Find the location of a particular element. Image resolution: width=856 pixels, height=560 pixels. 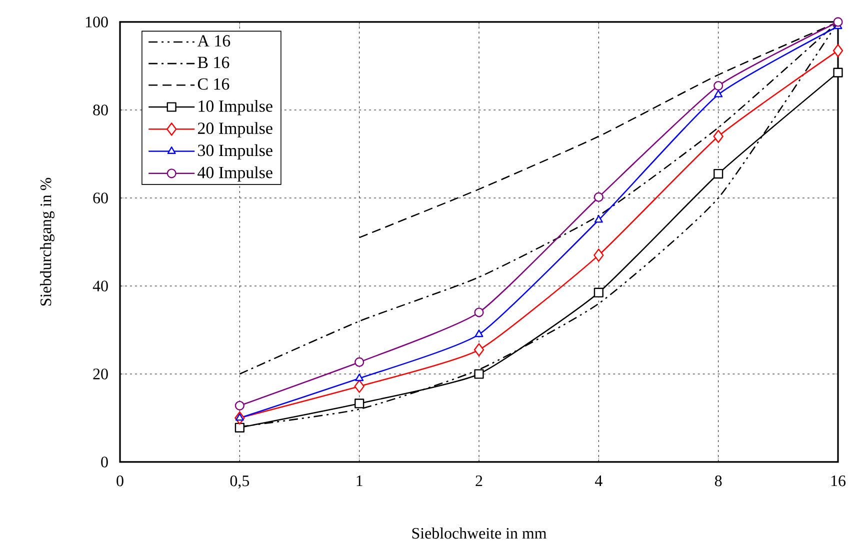

legend-label: A 16 is located at coordinates (213, 41).